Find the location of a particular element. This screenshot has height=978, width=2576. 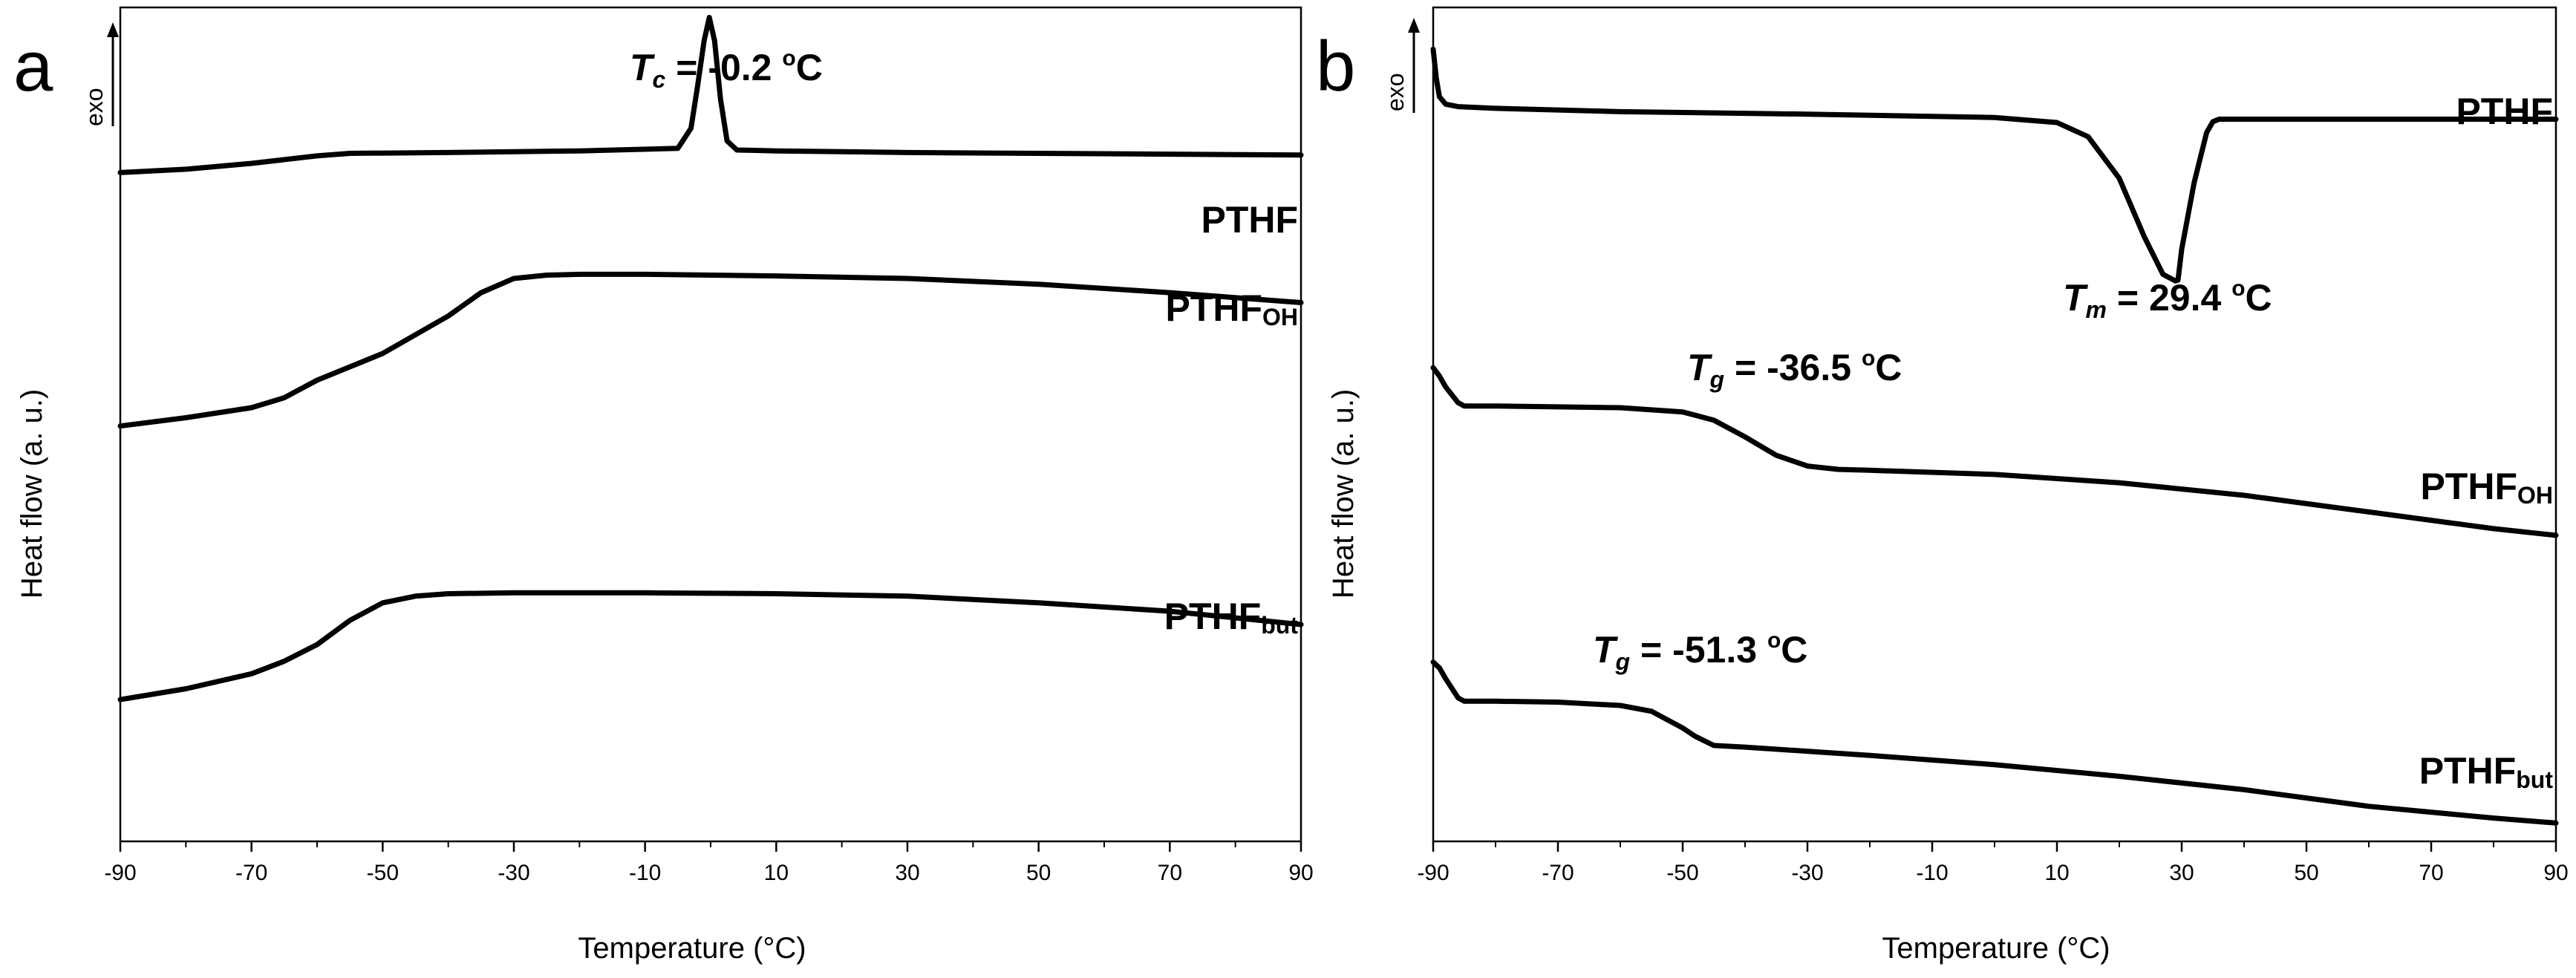

panel-b-x-tick-label: 70 is located at coordinates (2431, 873).